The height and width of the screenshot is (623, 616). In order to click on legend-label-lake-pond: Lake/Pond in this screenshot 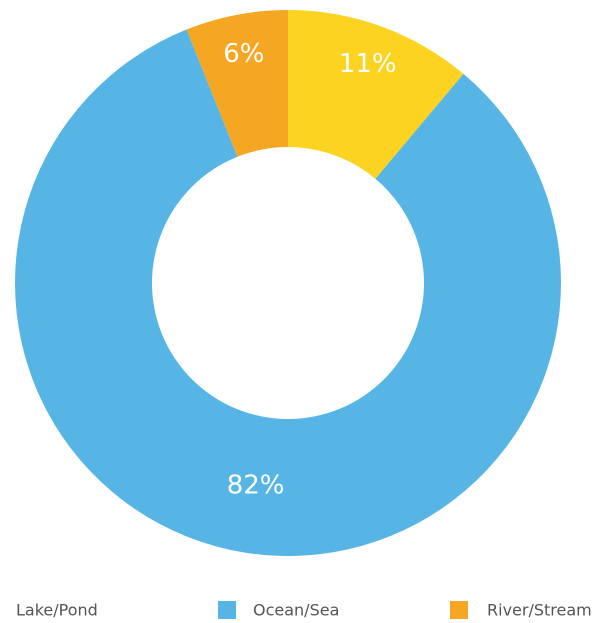, I will do `click(57, 610)`.